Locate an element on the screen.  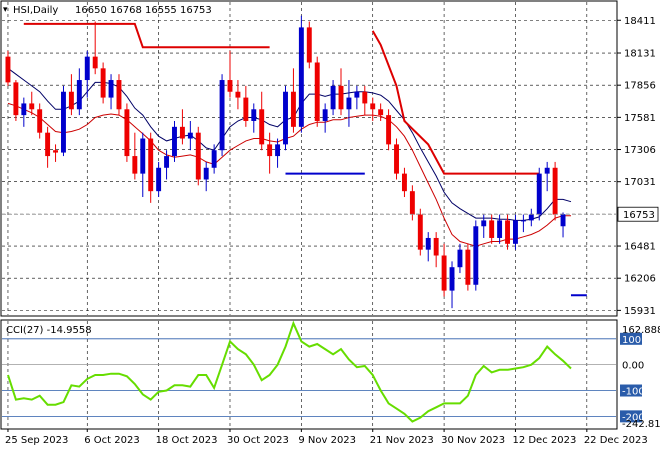
price-tick-label: 17031 is located at coordinates (640, 182).